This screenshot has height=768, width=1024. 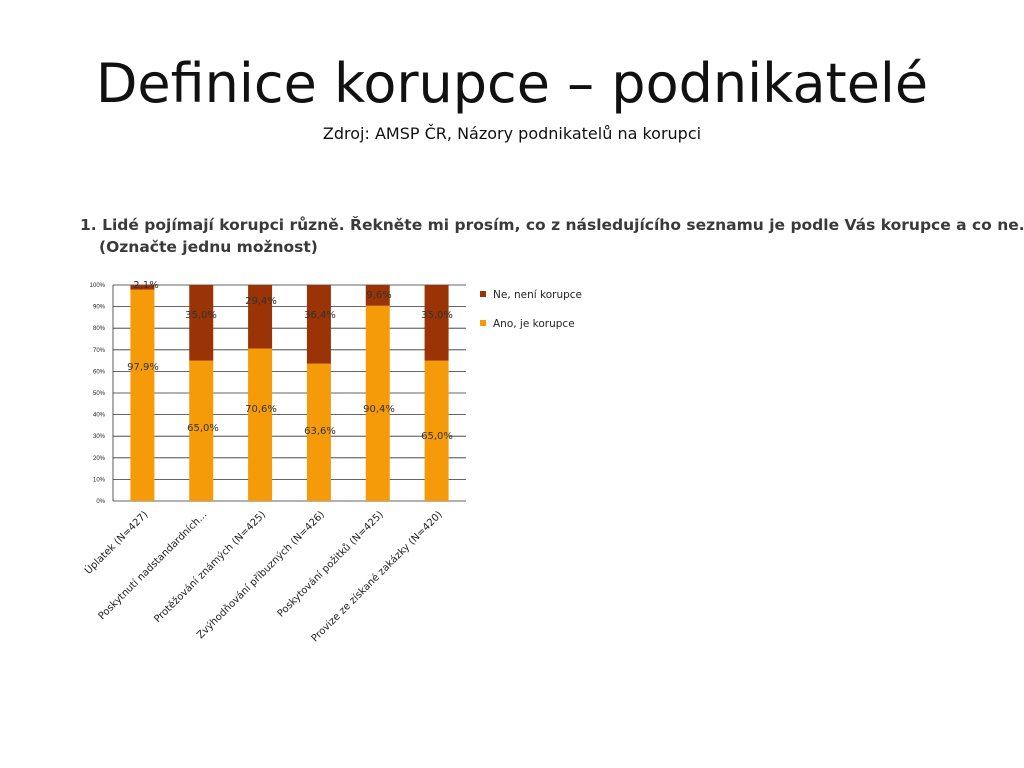 What do you see at coordinates (116, 542) in the screenshot?
I see `x-category-label: Úplatek (N=427)` at bounding box center [116, 542].